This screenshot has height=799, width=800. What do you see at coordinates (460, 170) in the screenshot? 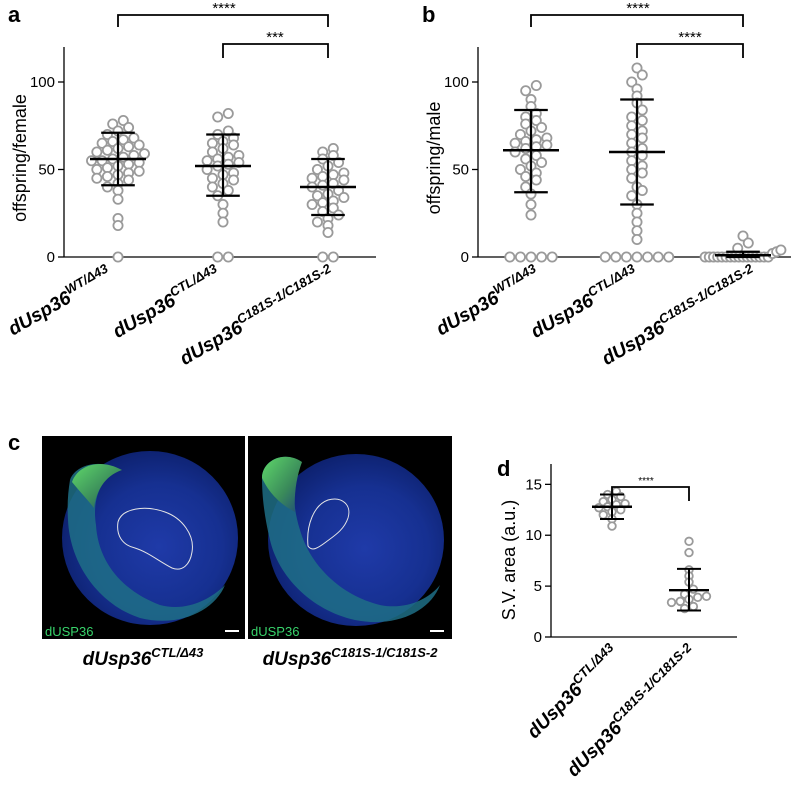
I see `panel-b-y-tick-label: 50` at bounding box center [460, 170].